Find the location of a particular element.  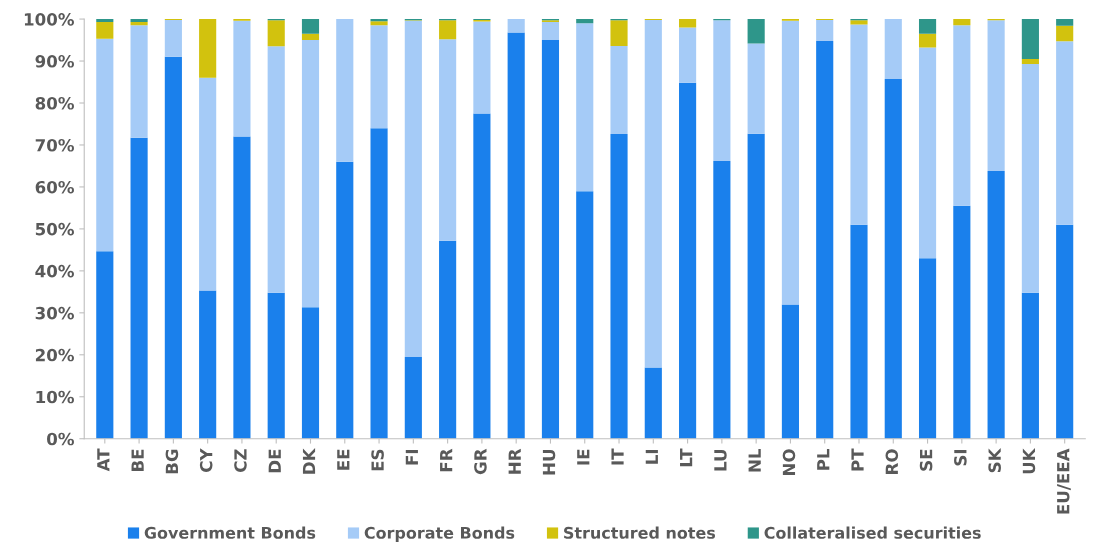

y-tick-label: 70% is located at coordinates (54, 145).